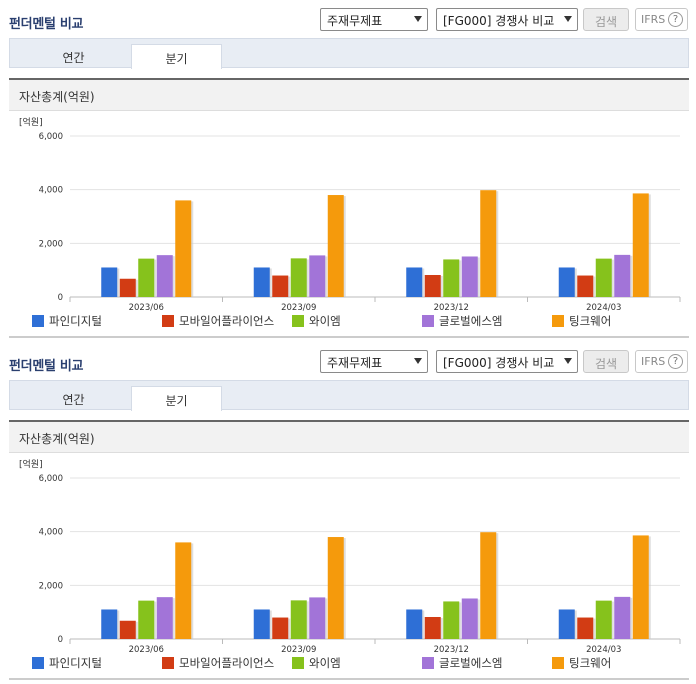 The width and height of the screenshot is (696, 684). Describe the element at coordinates (57, 97) in the screenshot. I see `panel-title: 자산총계(억원)` at that location.